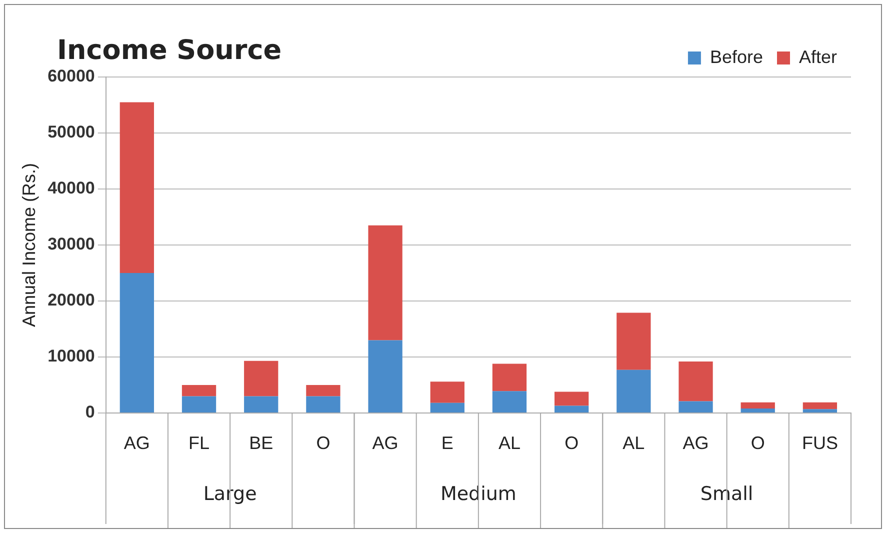 This screenshot has width=888, height=535. Describe the element at coordinates (478, 493) in the screenshot. I see `text: Medium` at that location.